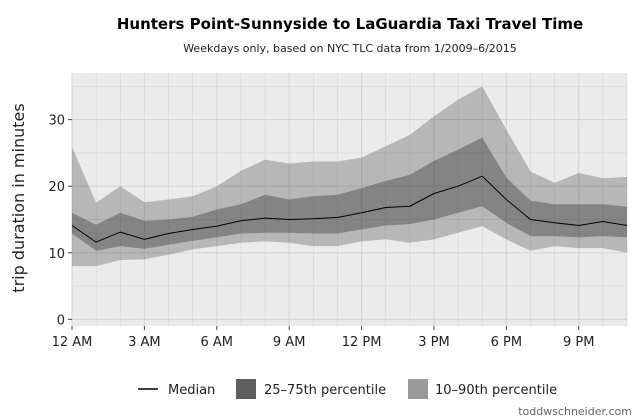 The image size is (640, 420). I want to click on legend-iqr-swatch, so click(246, 389).